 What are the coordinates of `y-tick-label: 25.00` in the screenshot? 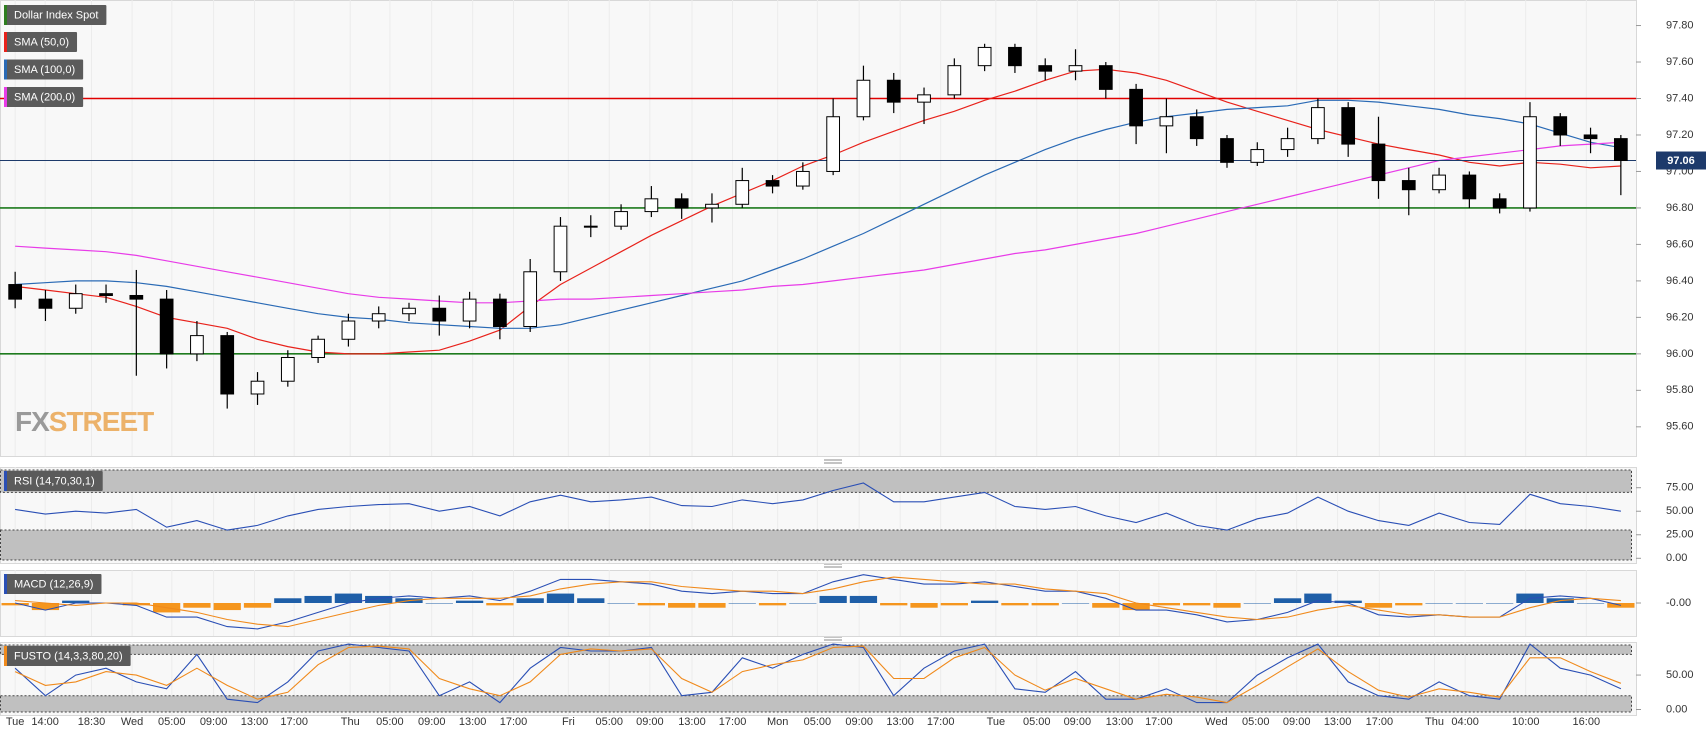 It's located at (1680, 535).